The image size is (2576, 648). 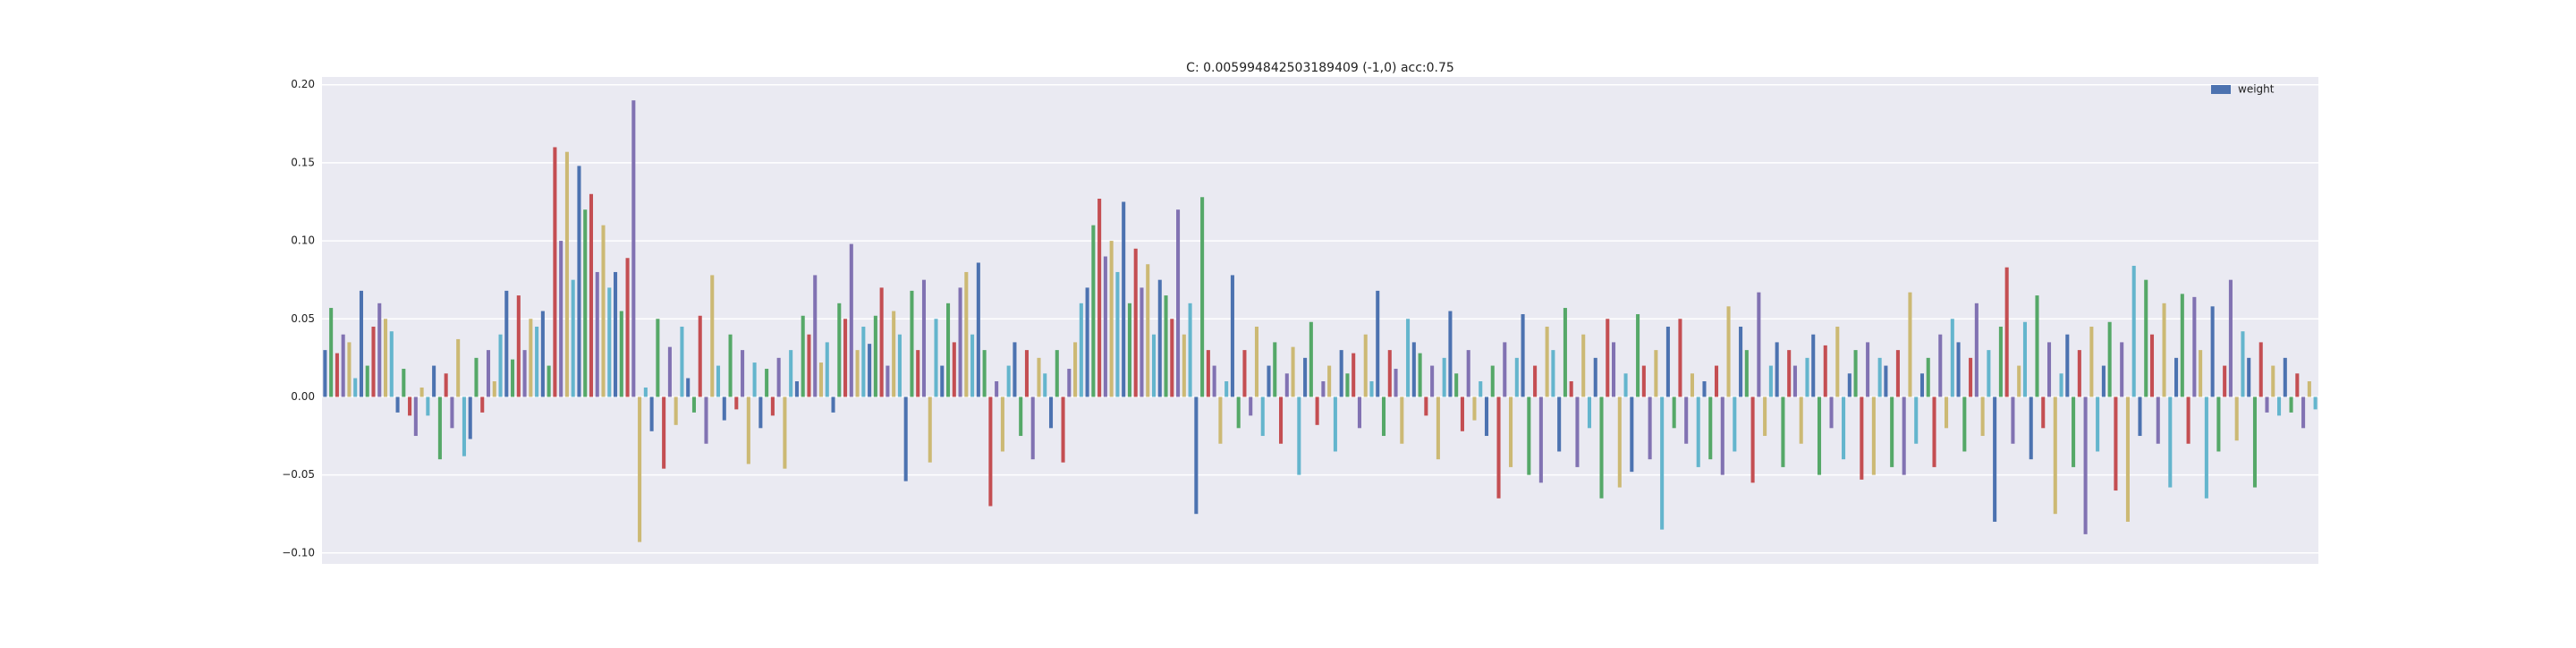 What do you see at coordinates (1320, 68) in the screenshot?
I see `chart-title: C: 0.005994842503189409 (-1,0) acc:0.75` at bounding box center [1320, 68].